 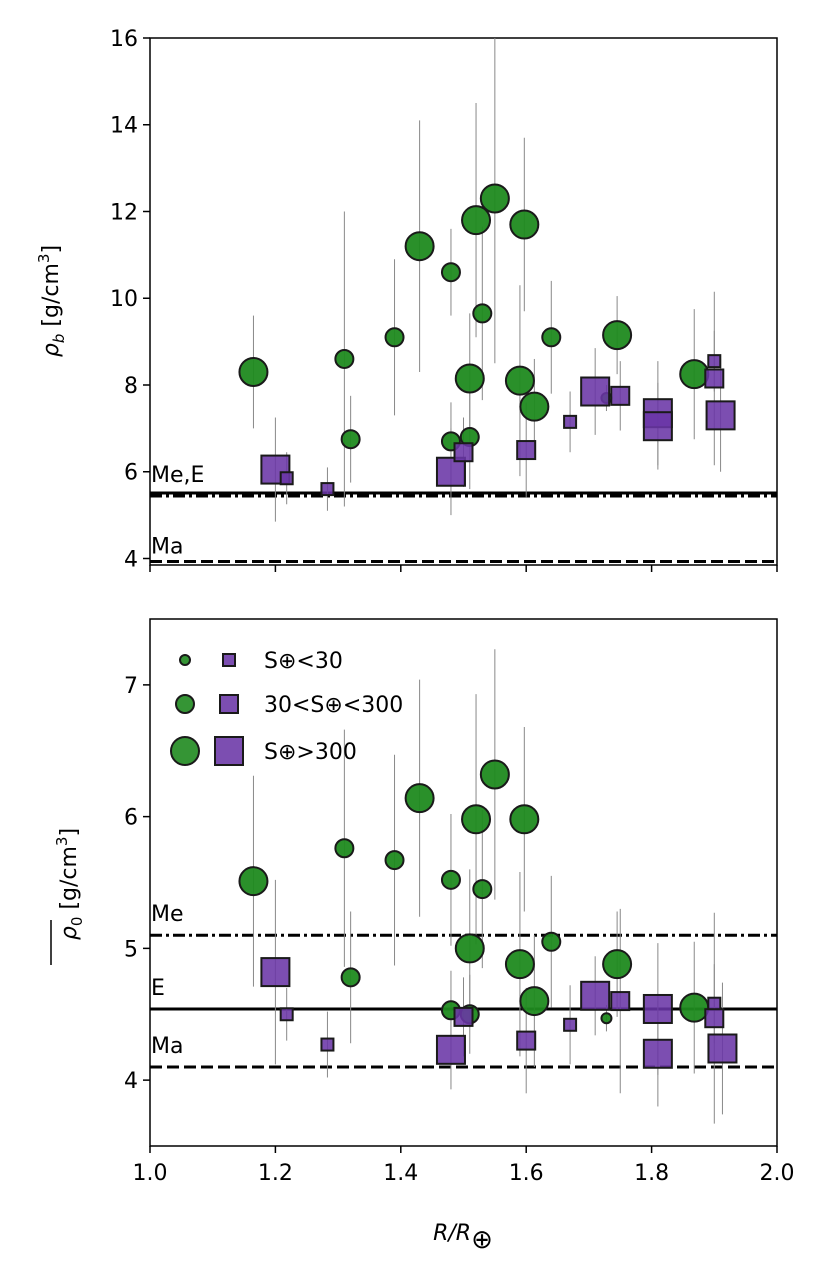 I want to click on bottom-markers, so click(x=488, y=914).